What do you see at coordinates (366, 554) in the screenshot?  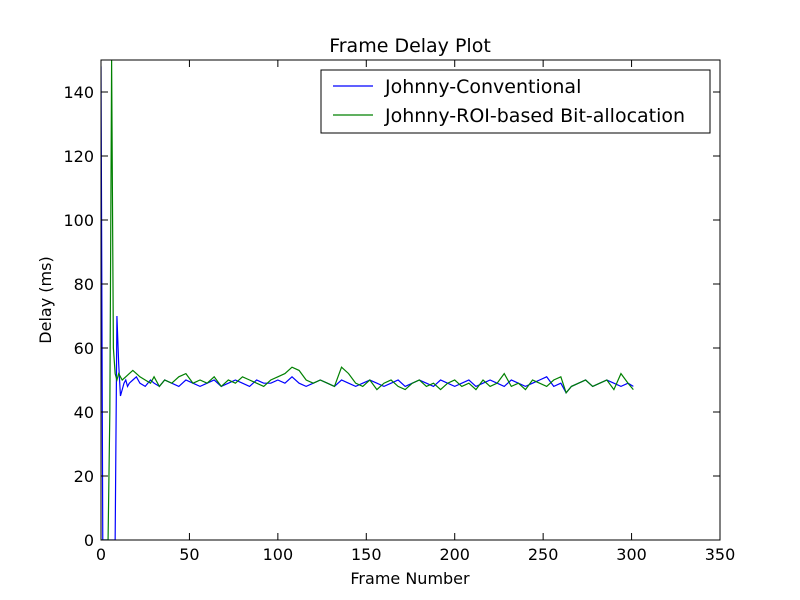 I see `x-tick-label: 150` at bounding box center [366, 554].